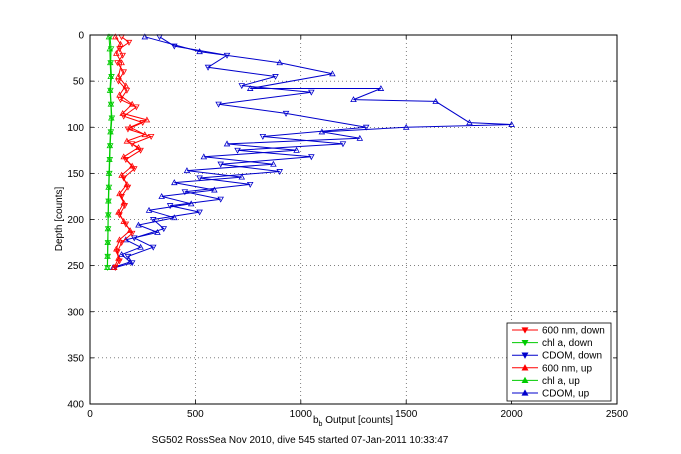  Describe the element at coordinates (316, 420) in the screenshot. I see `x-axis-label-main: b` at that location.